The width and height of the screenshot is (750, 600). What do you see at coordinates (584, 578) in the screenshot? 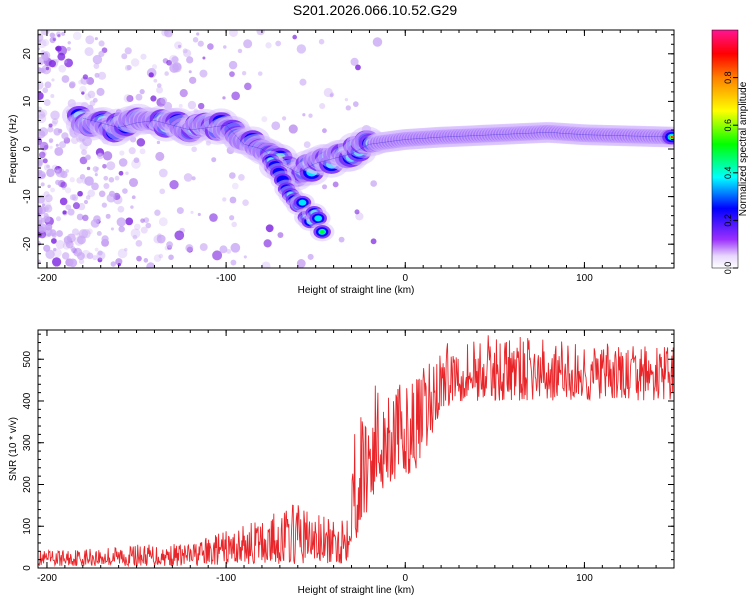
I see `bottom-x-tick-label: 100` at bounding box center [584, 578].